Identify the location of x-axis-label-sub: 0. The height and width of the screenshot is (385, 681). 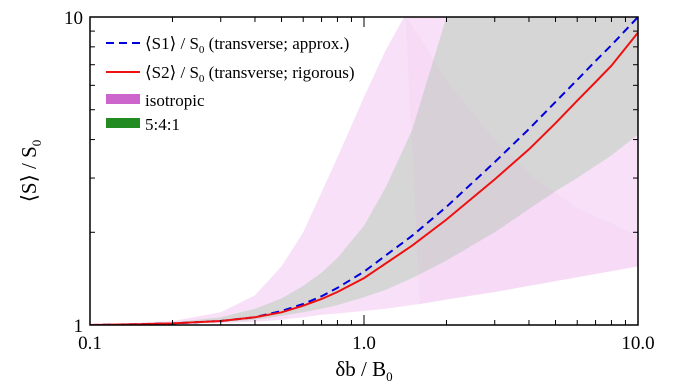
(389, 376).